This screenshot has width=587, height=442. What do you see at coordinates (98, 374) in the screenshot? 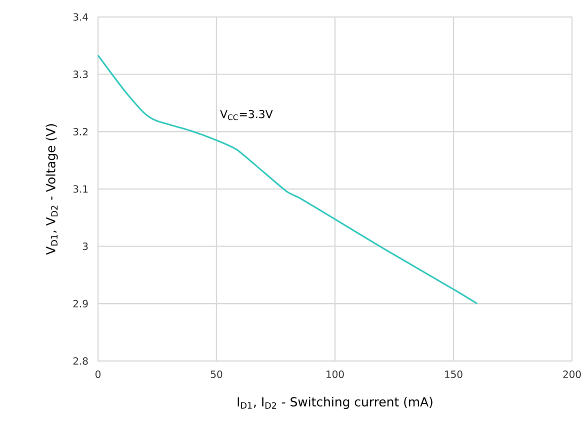
I see `x-tick-label: 0` at bounding box center [98, 374].